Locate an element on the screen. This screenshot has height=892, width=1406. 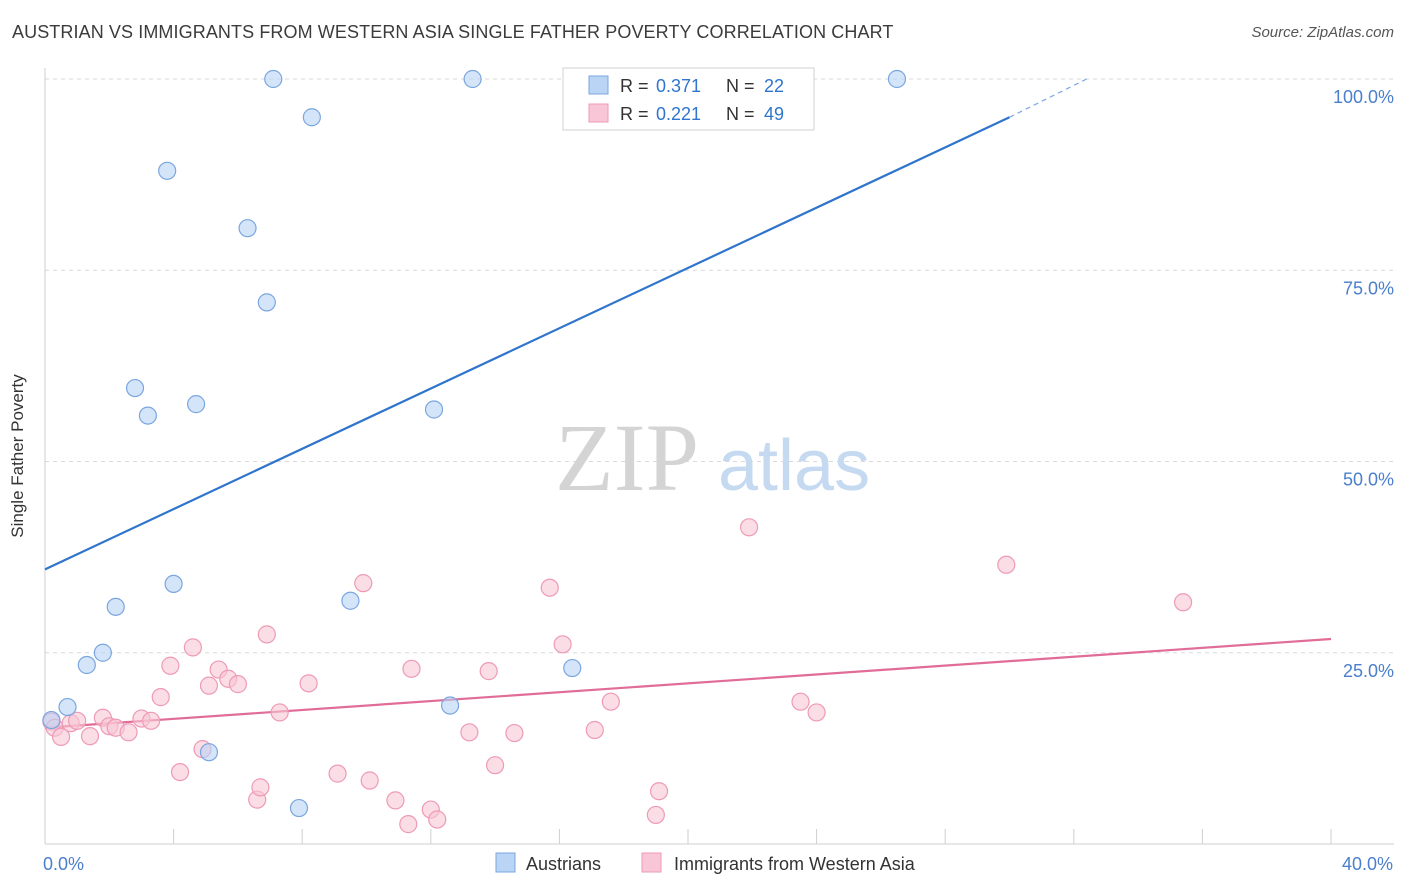
x-tick-label: 40.0% is located at coordinates (1367, 864).